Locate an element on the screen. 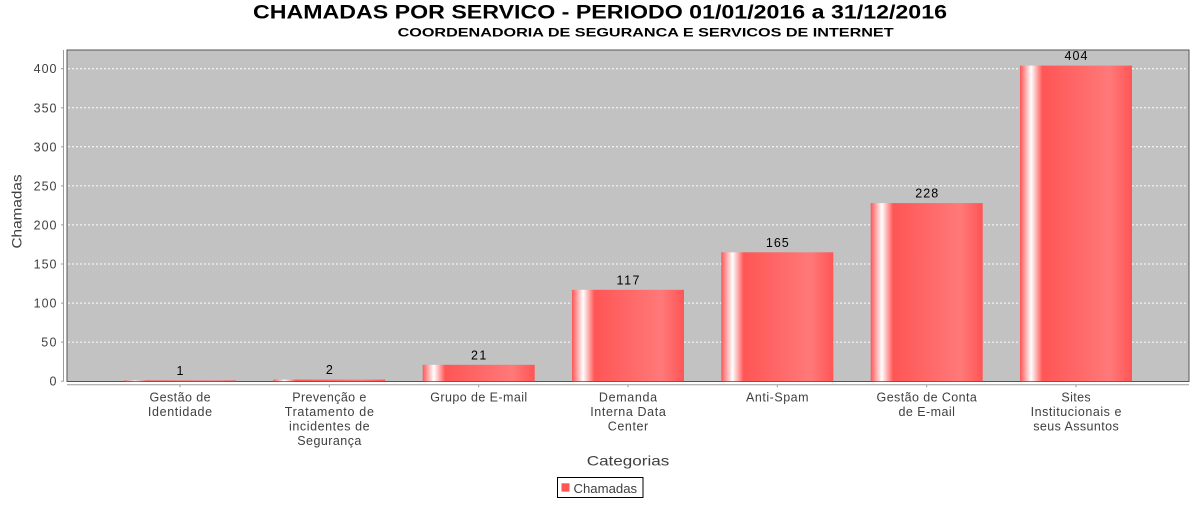 This screenshot has width=1200, height=505. svg-text: 1 is located at coordinates (180, 371).